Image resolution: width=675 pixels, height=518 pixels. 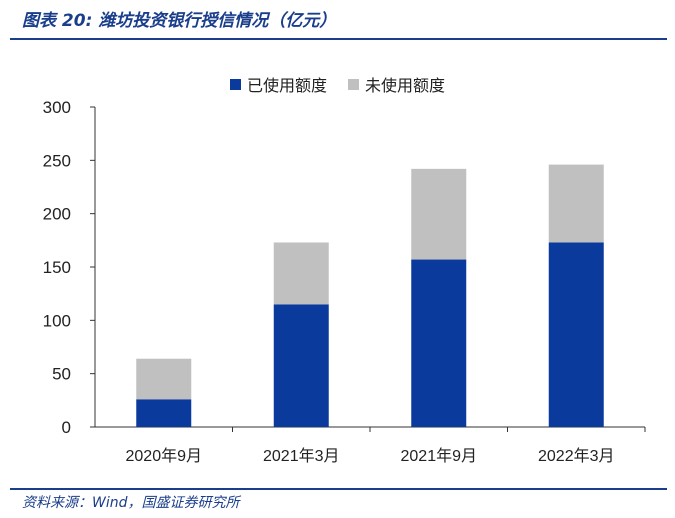 I want to click on x-tick-label: 2021年3月, so click(x=301, y=456).